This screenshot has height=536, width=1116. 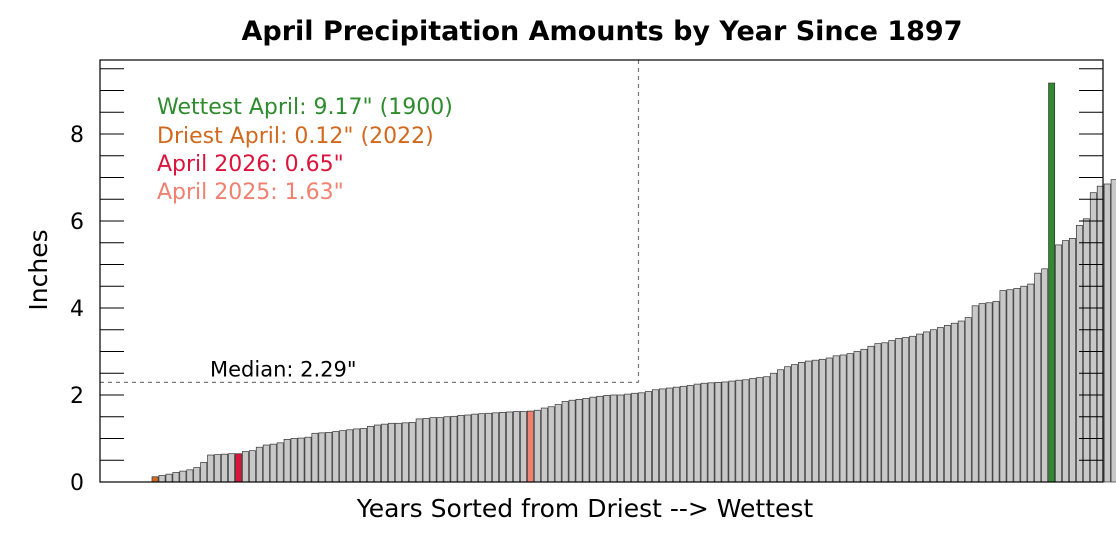 I want to click on annotation-wettest: Wettest April: 9.17" (1900), so click(x=305, y=107).